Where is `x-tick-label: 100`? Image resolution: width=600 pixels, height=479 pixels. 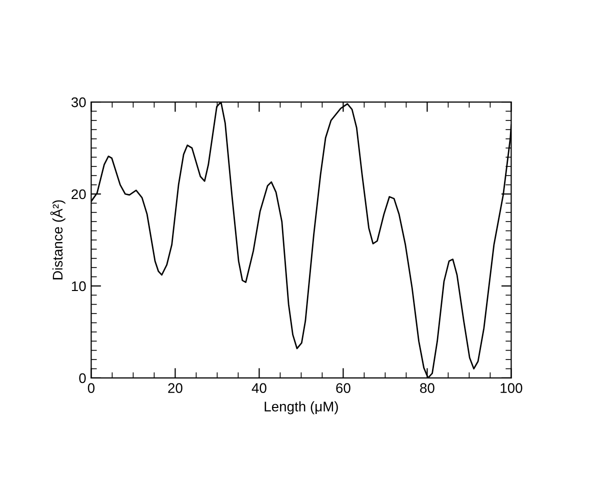 x-tick-label: 100 is located at coordinates (511, 388).